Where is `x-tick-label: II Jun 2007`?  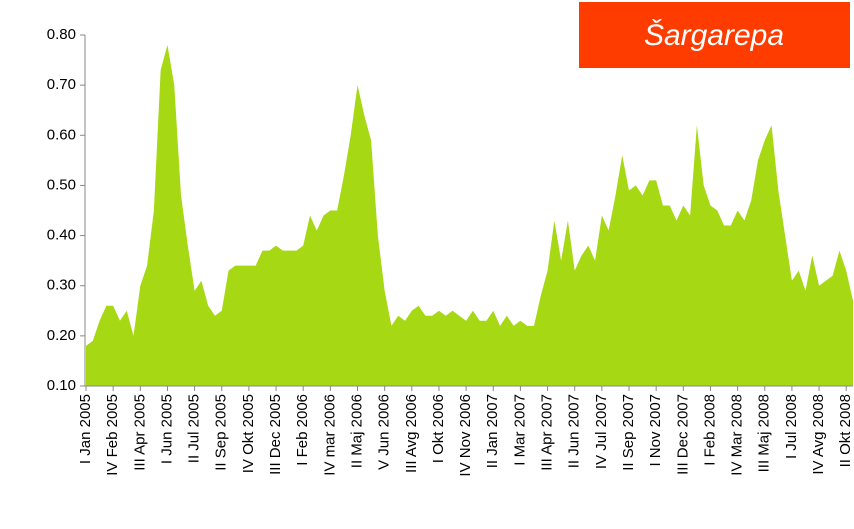
x-tick-label: II Jun 2007 is located at coordinates (574, 431).